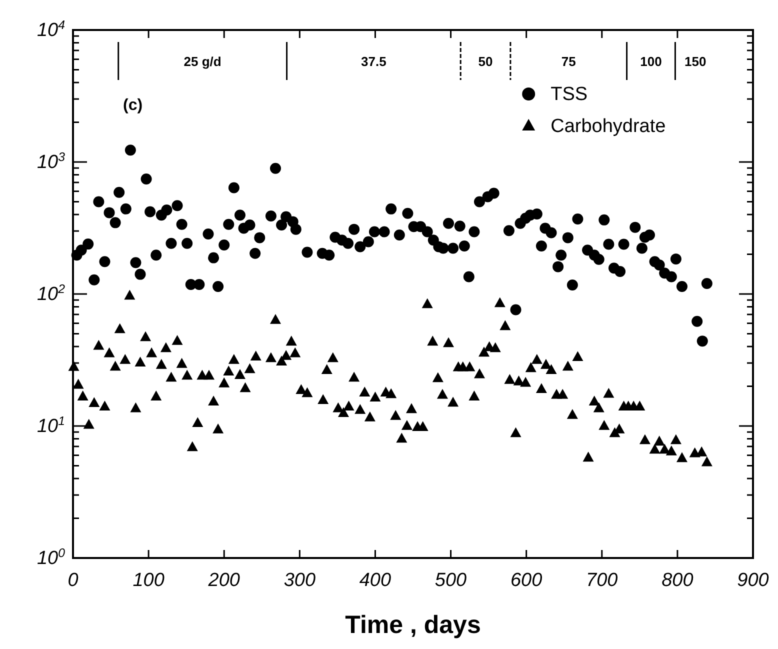 The width and height of the screenshot is (778, 649). Describe the element at coordinates (203, 61) in the screenshot. I see `annotation: 25 g/d` at that location.